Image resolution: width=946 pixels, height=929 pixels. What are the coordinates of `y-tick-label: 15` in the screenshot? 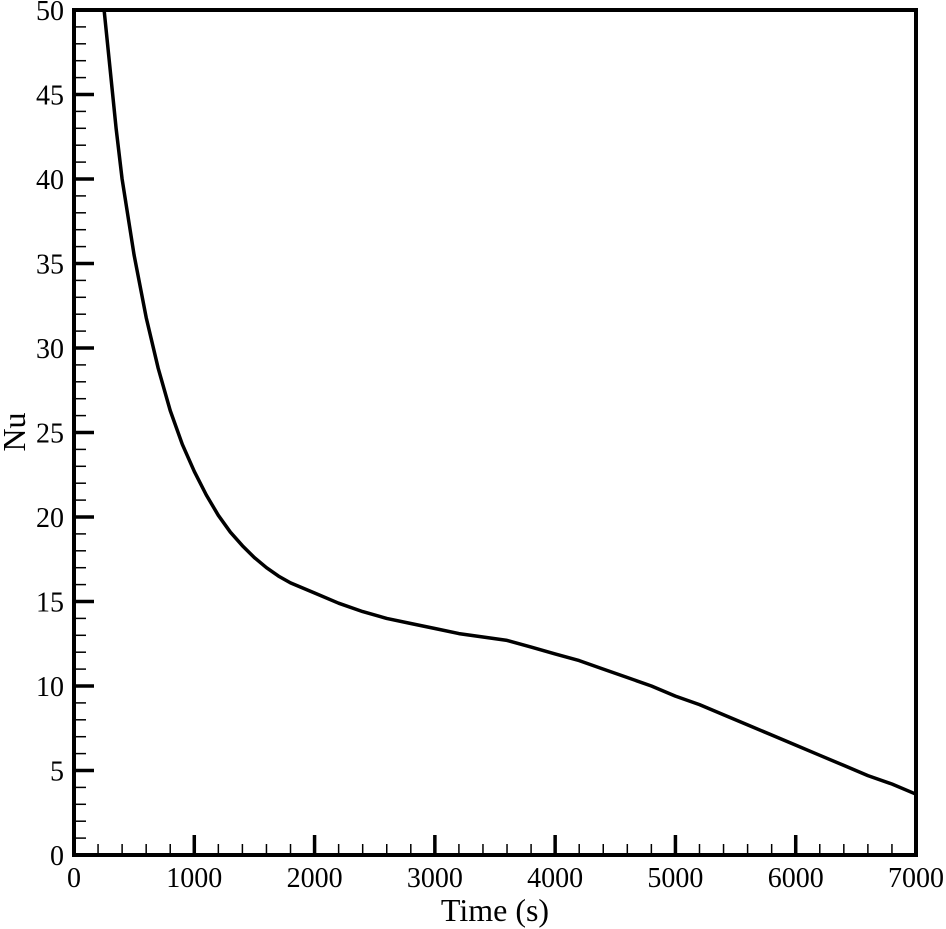 It's located at (50, 603).